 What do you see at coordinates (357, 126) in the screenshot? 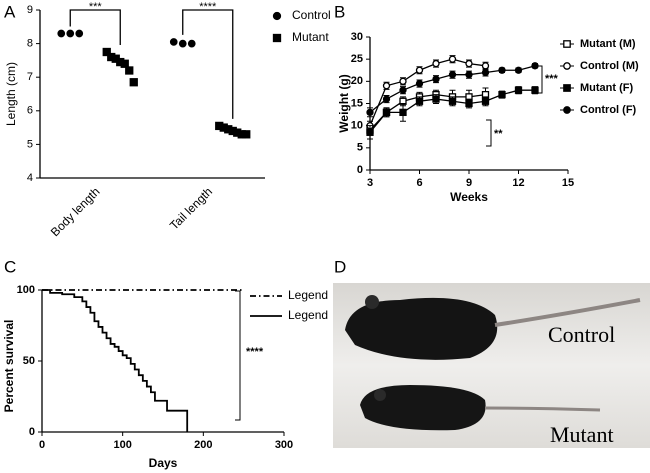
I see `y-tick-label: 10` at bounding box center [357, 126].